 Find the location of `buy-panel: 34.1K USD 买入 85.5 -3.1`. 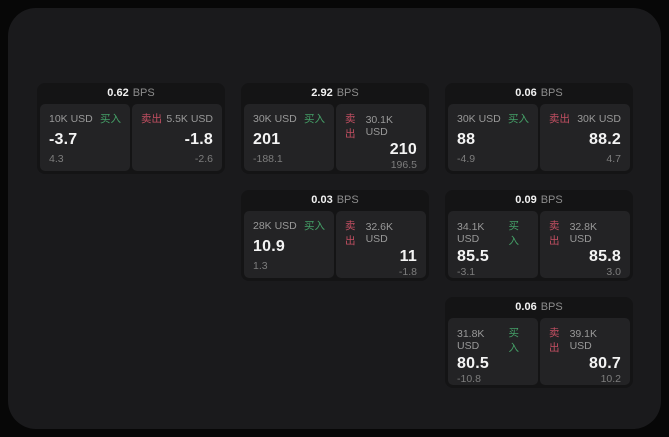

buy-panel: 34.1K USD 买入 85.5 -3.1 is located at coordinates (493, 244).